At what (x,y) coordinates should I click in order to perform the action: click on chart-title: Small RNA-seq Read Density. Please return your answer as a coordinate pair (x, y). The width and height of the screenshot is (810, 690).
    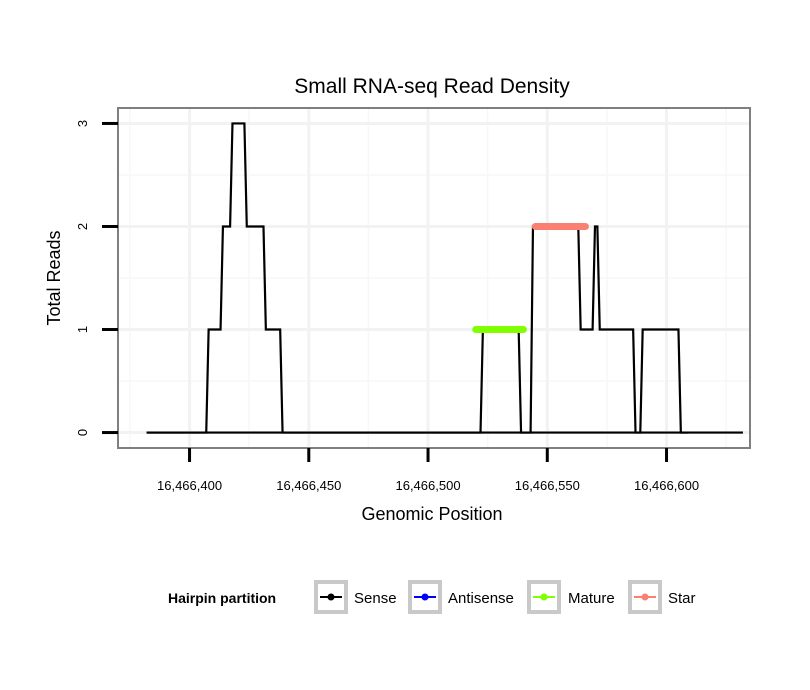
    Looking at the image, I should click on (432, 86).